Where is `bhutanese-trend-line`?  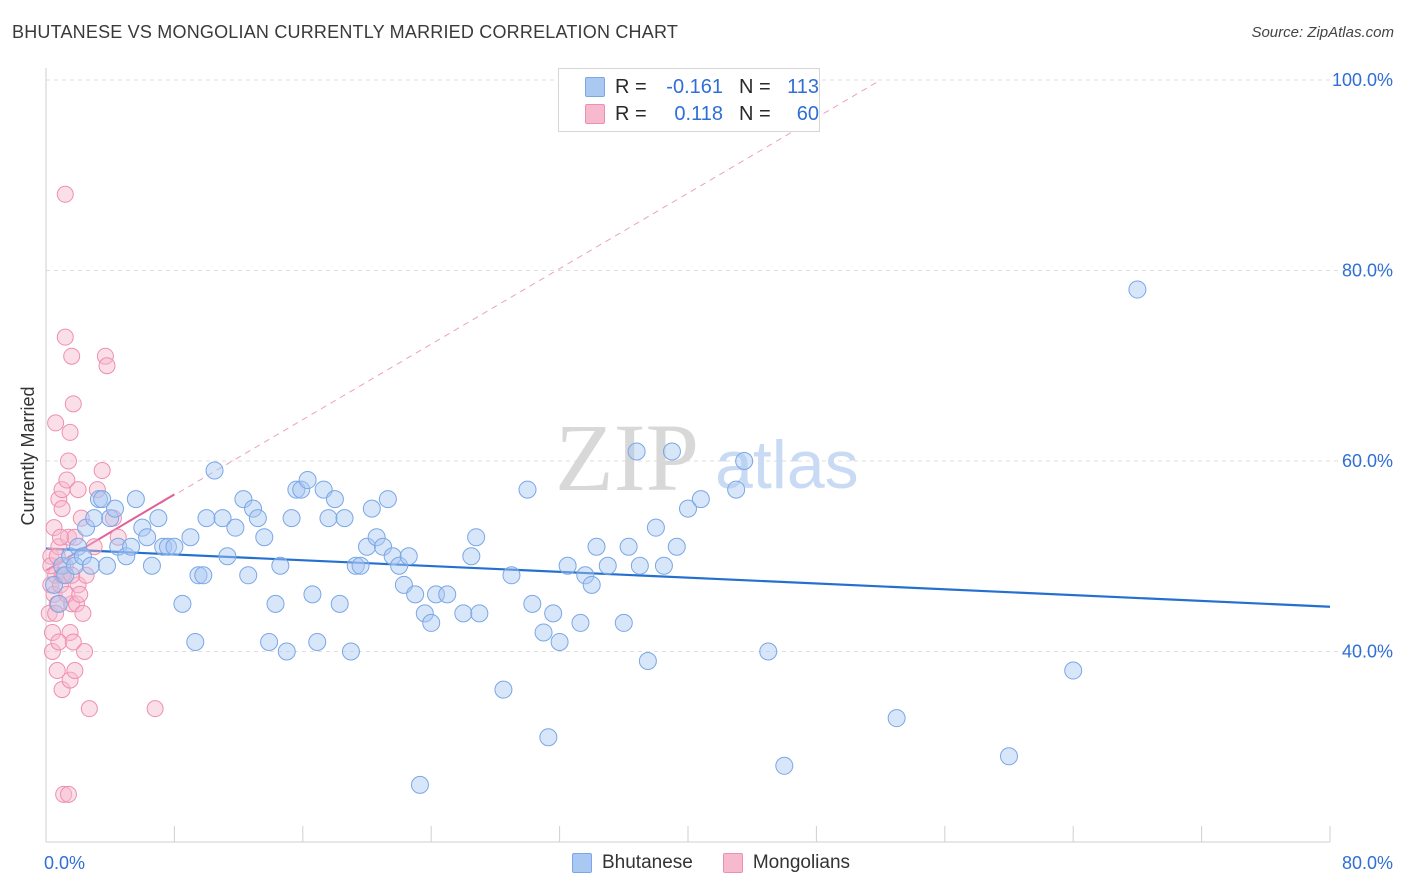
bhutanese-trend-line is located at coordinates (688, 577).